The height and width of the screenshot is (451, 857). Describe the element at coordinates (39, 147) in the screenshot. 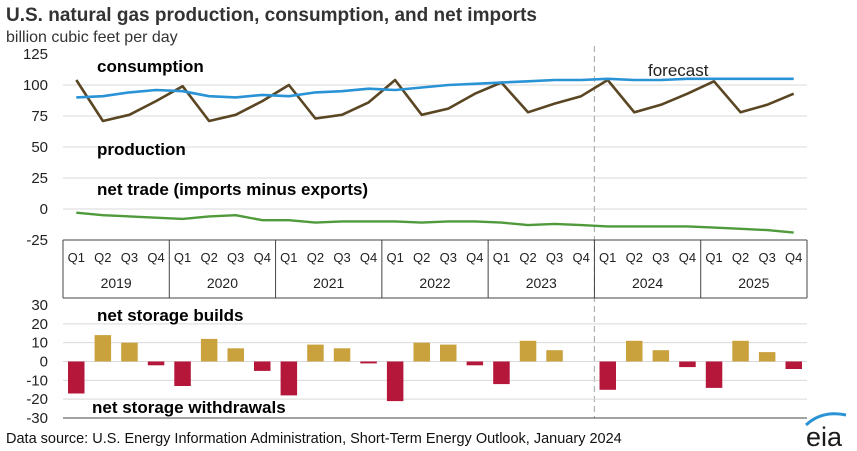

I see `top-y-tick-label: 50` at that location.